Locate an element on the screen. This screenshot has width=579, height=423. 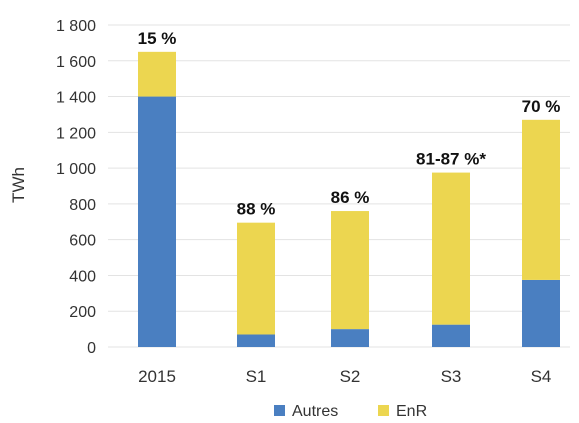
x-tick-label: S1 is located at coordinates (256, 376).